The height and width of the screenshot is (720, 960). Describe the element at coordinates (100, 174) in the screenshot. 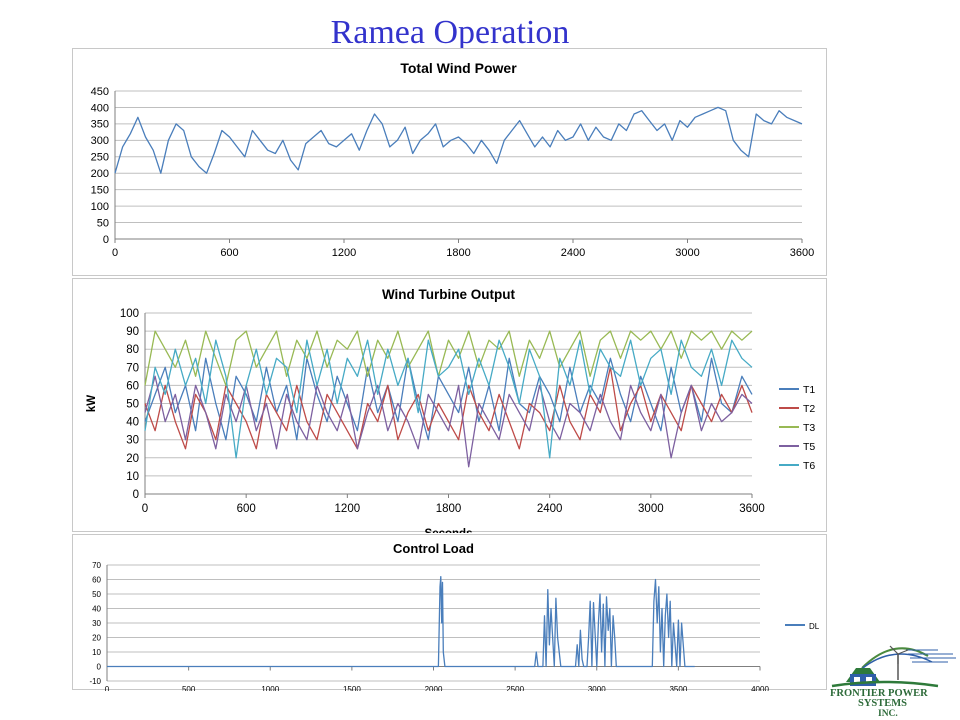

I see `y-tick-label: 200` at that location.